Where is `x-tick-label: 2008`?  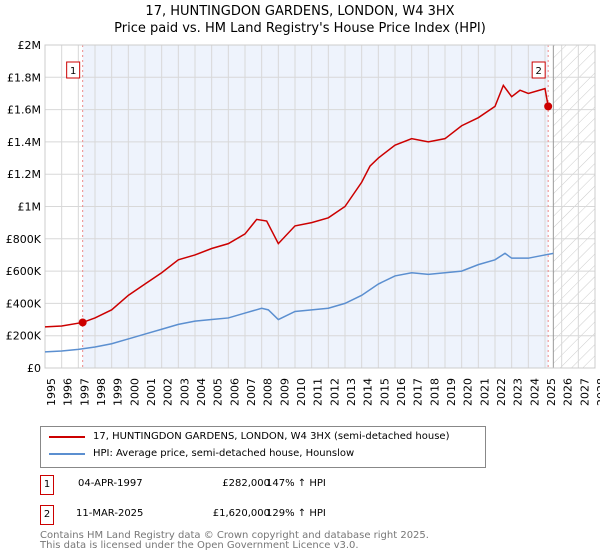 x-tick-label: 2008 is located at coordinates (268, 392).